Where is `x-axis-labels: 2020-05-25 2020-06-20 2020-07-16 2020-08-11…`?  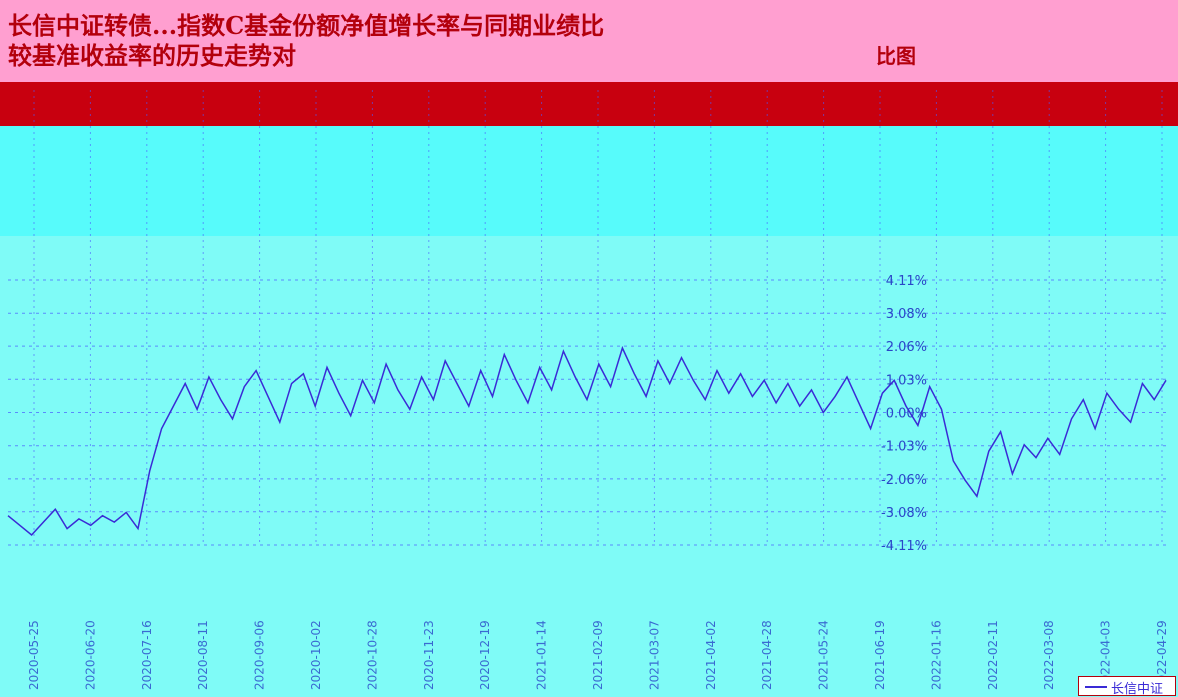 x-axis-labels: 2020-05-25 2020-06-20 2020-07-16 2020-08-11… is located at coordinates (598, 655).